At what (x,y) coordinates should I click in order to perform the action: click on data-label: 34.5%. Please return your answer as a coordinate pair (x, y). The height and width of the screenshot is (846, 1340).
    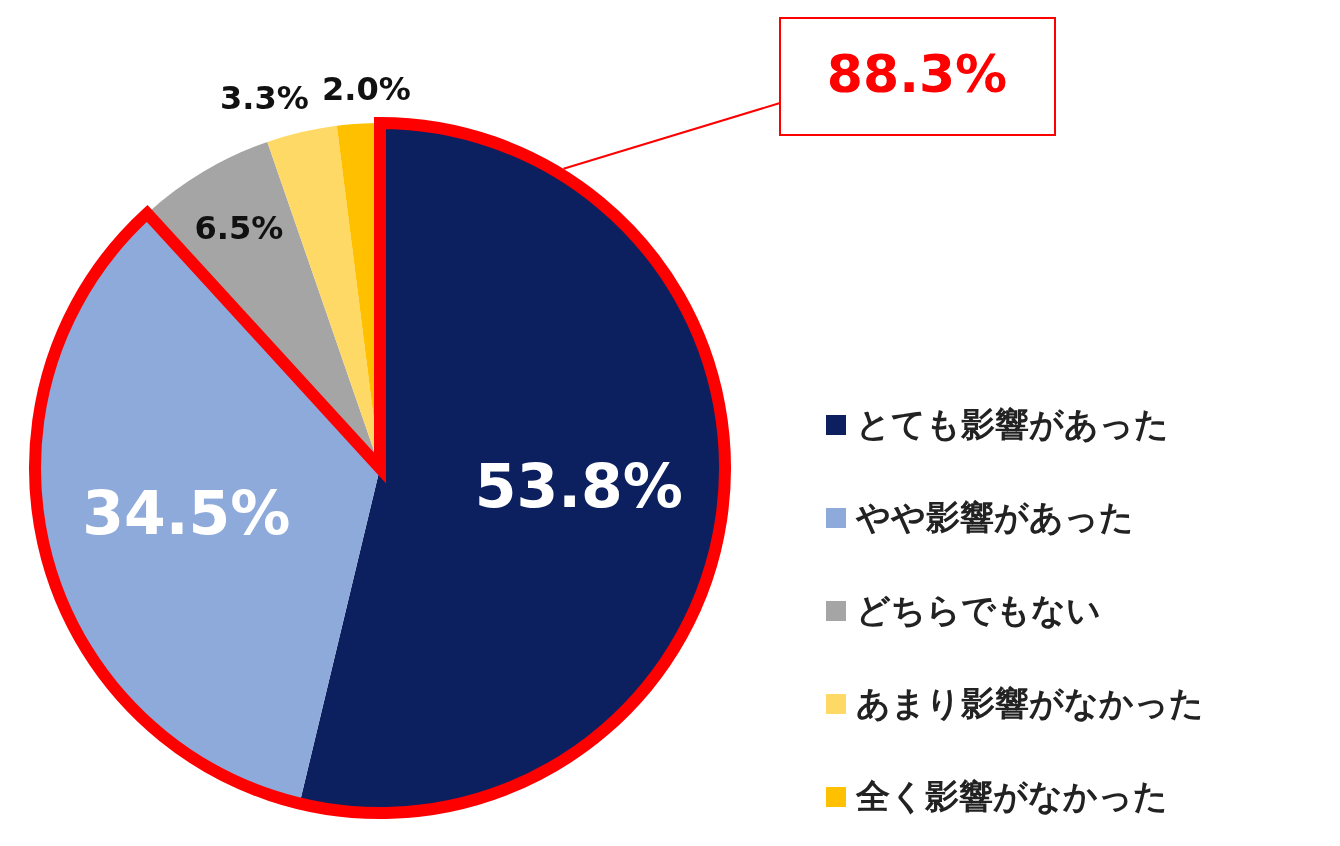
    Looking at the image, I should click on (186, 512).